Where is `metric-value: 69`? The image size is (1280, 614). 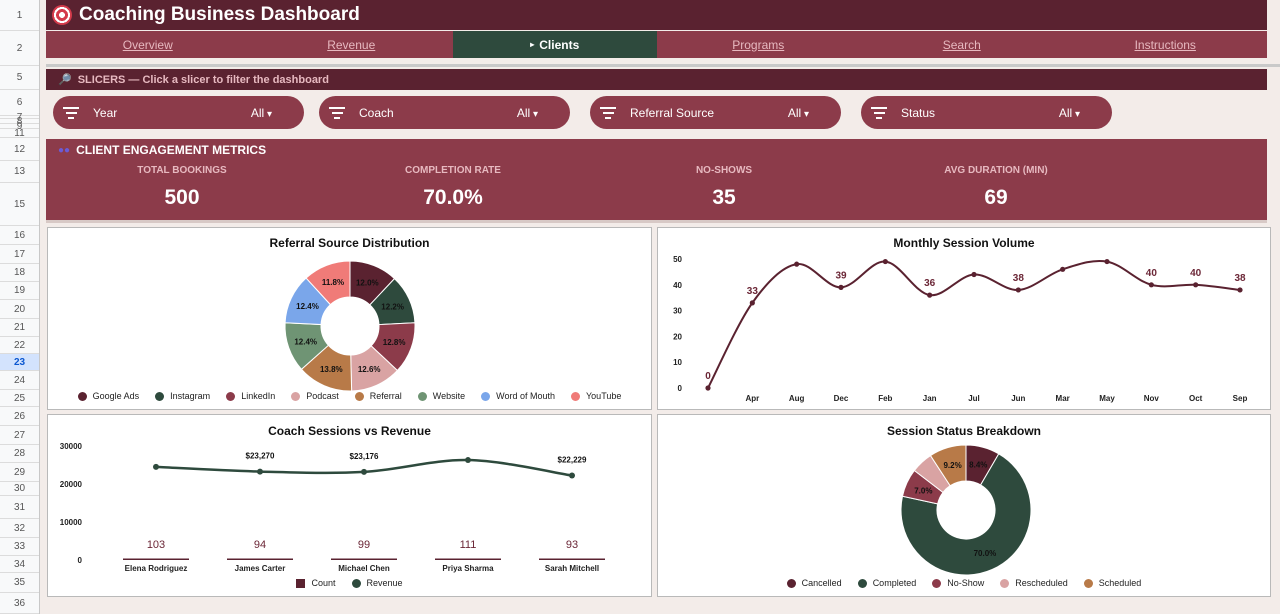
metric-value: 69 is located at coordinates (996, 197).